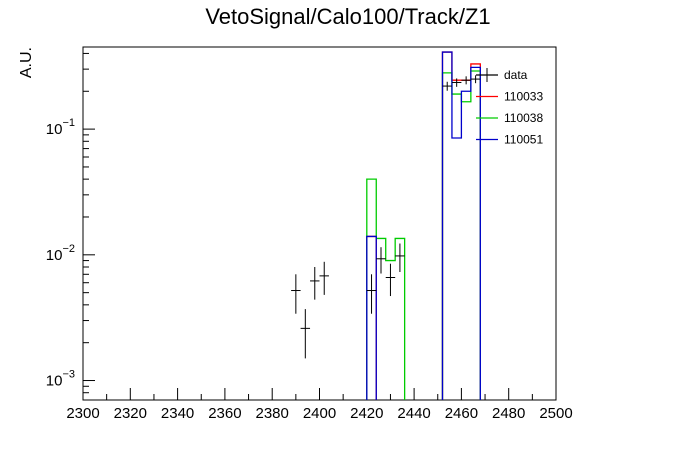 The height and width of the screenshot is (472, 696). What do you see at coordinates (130, 413) in the screenshot?
I see `x-tick-label: 2320` at bounding box center [130, 413].